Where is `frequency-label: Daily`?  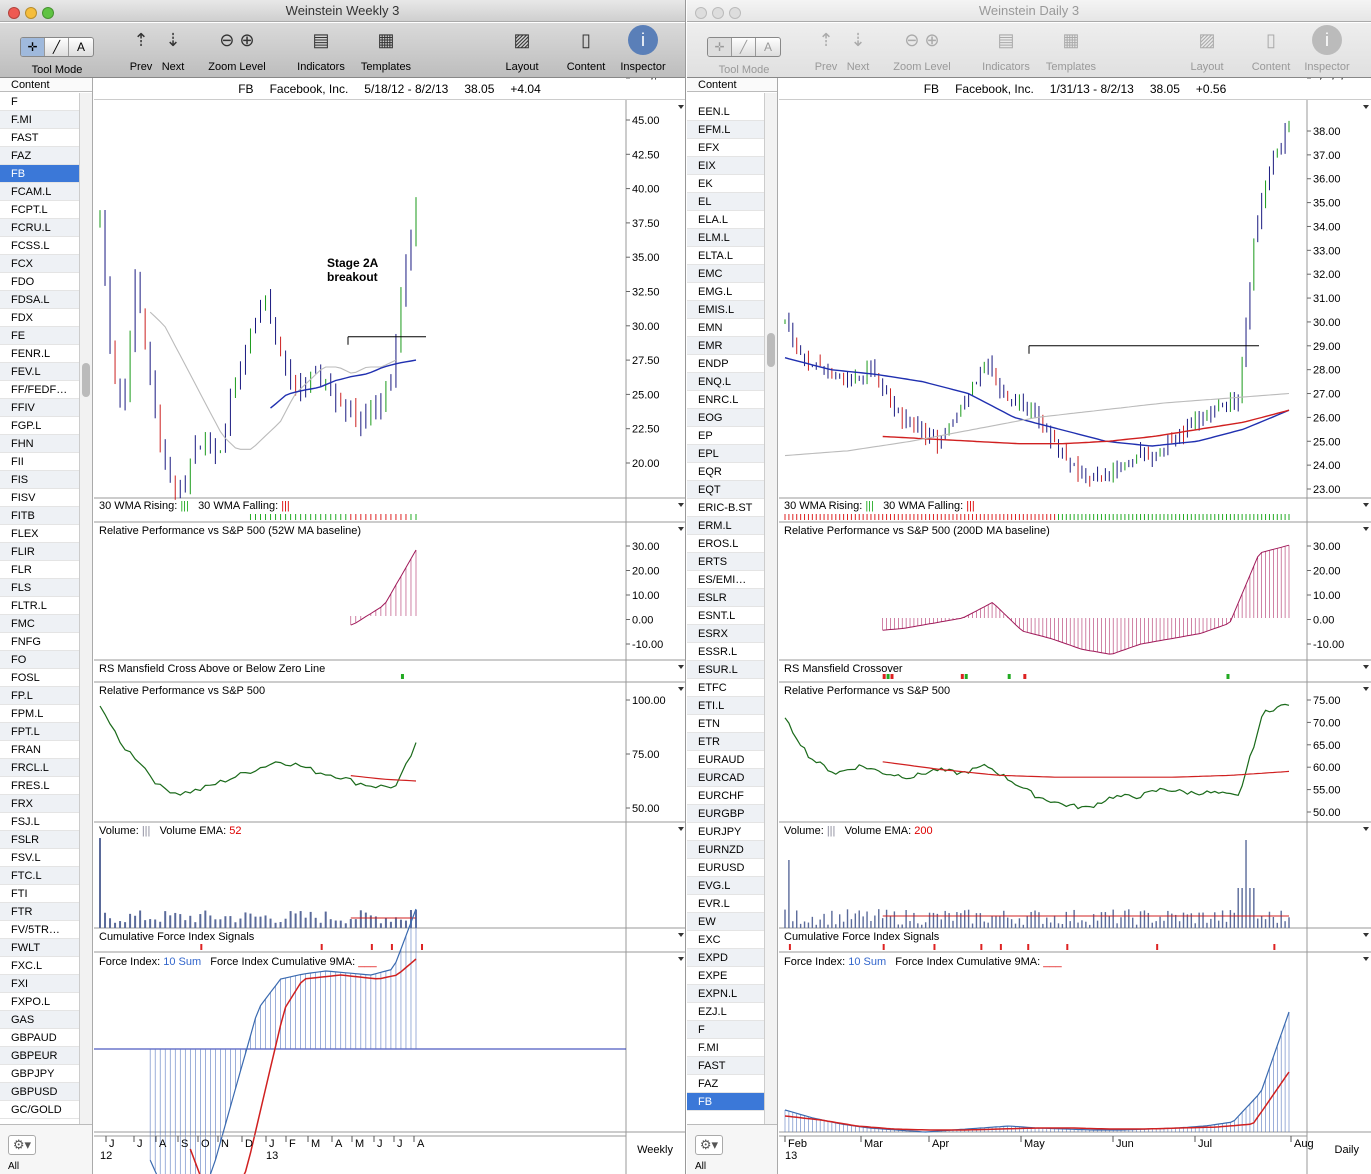
frequency-label: Daily is located at coordinates (1346, 1150).